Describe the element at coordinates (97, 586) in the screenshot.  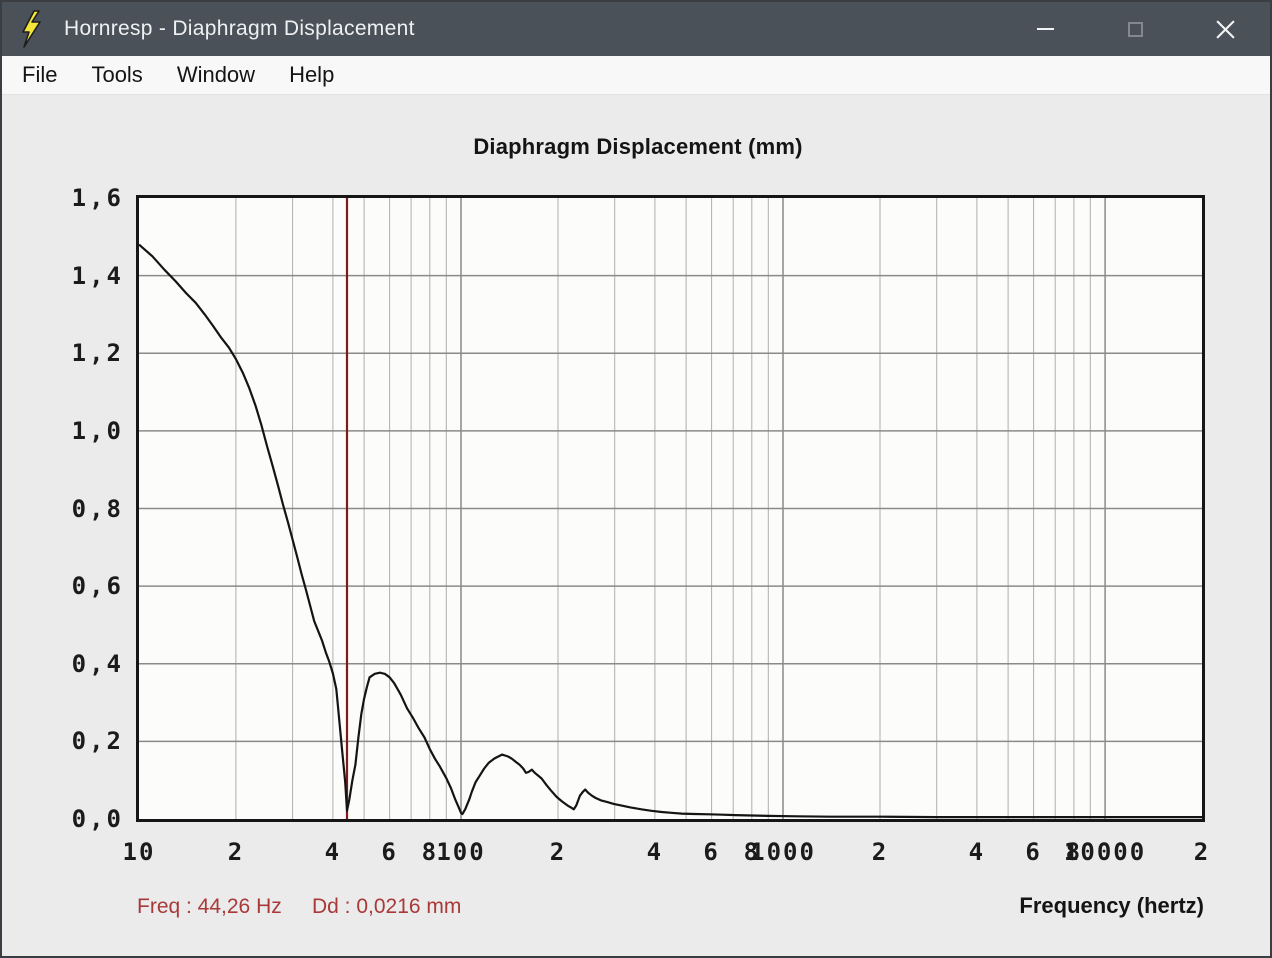
I see `y-tick-label: 0,6` at that location.